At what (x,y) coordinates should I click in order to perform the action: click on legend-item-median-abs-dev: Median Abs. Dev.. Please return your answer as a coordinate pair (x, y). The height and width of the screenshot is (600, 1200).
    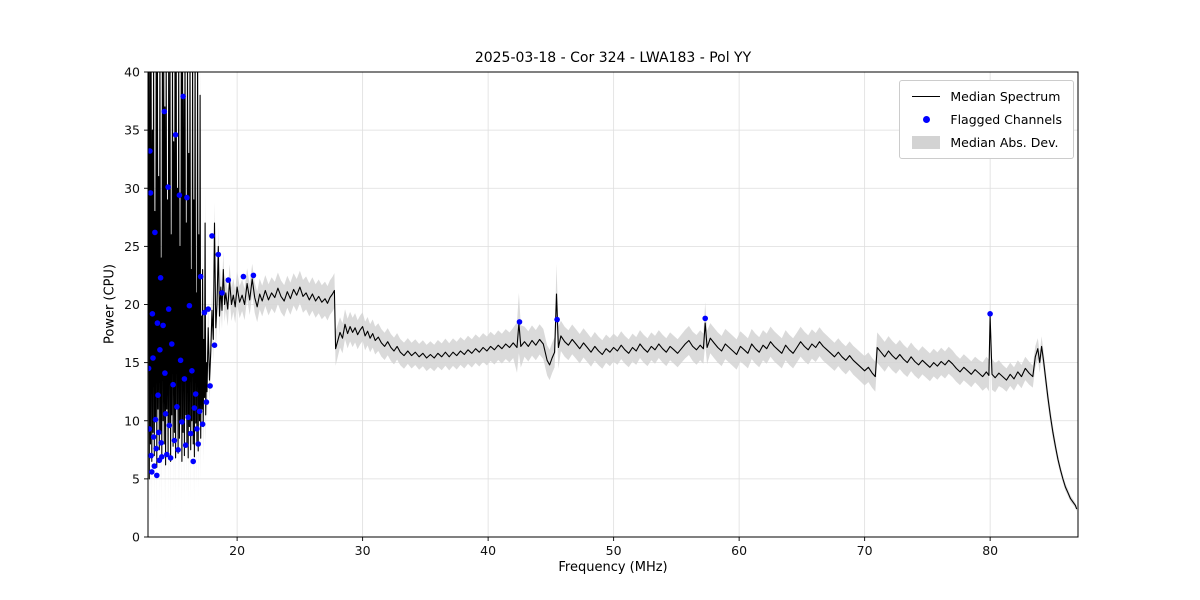
    Looking at the image, I should click on (986, 142).